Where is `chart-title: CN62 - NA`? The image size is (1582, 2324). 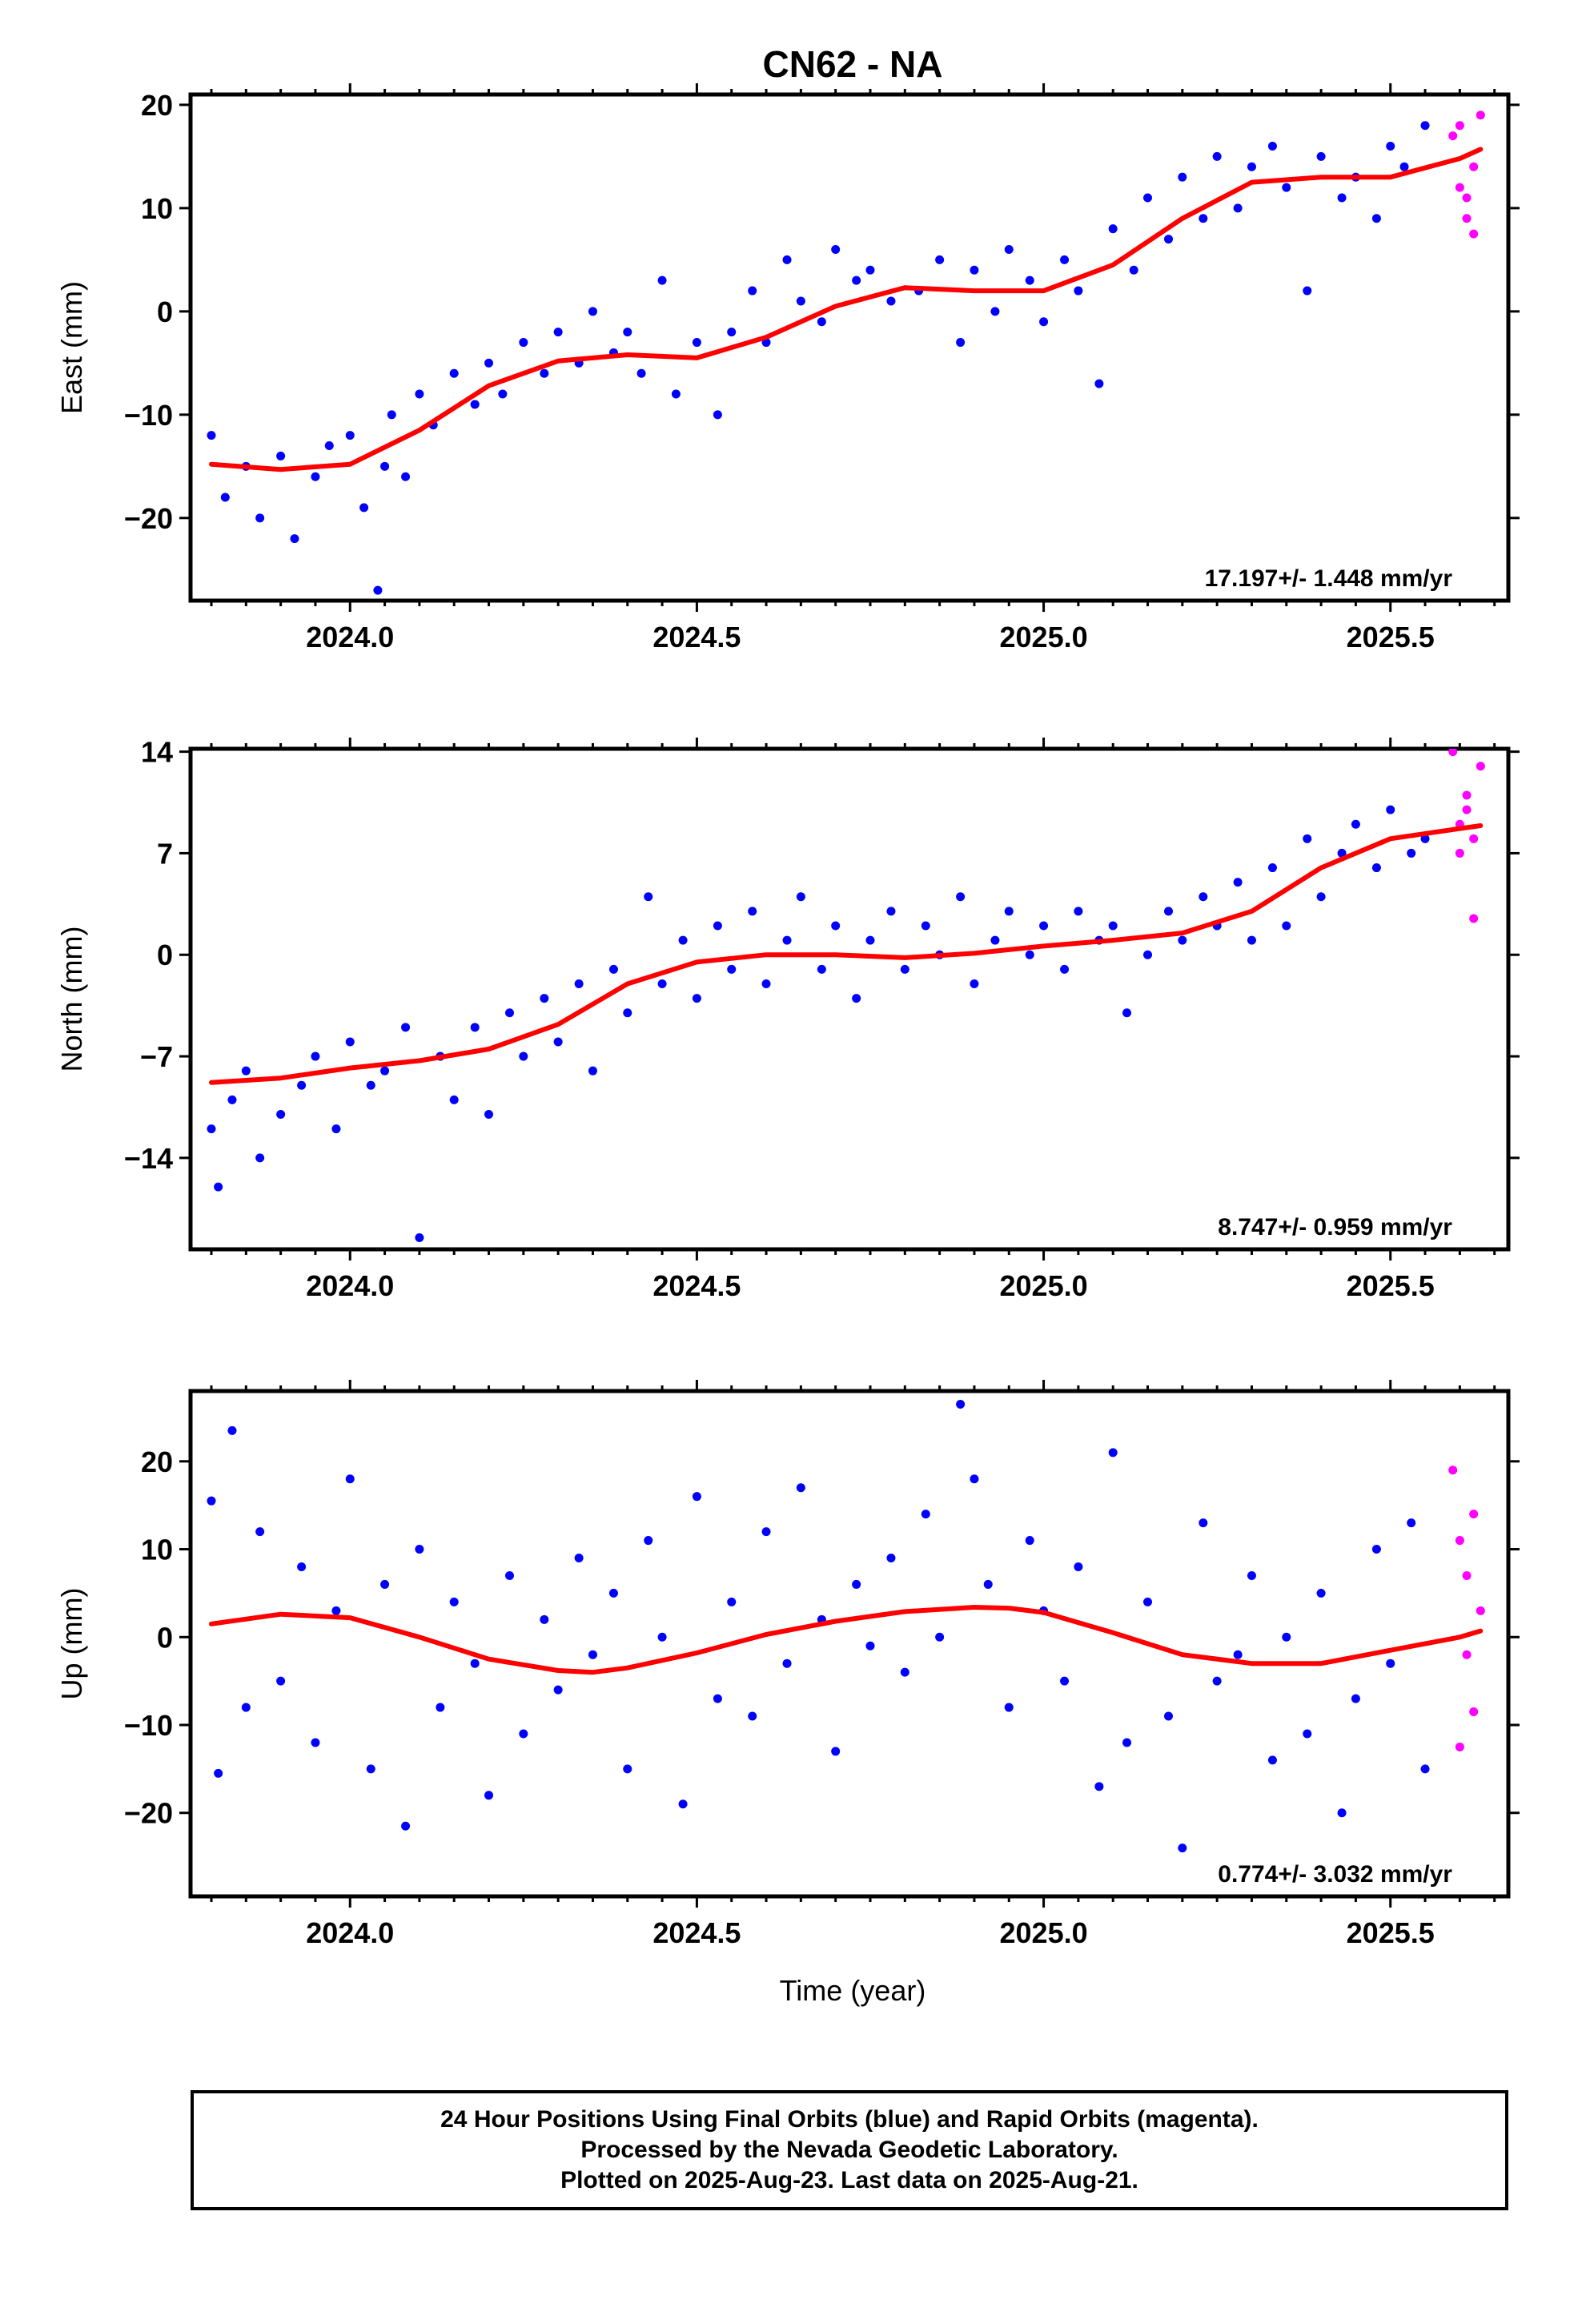 chart-title: CN62 - NA is located at coordinates (853, 64).